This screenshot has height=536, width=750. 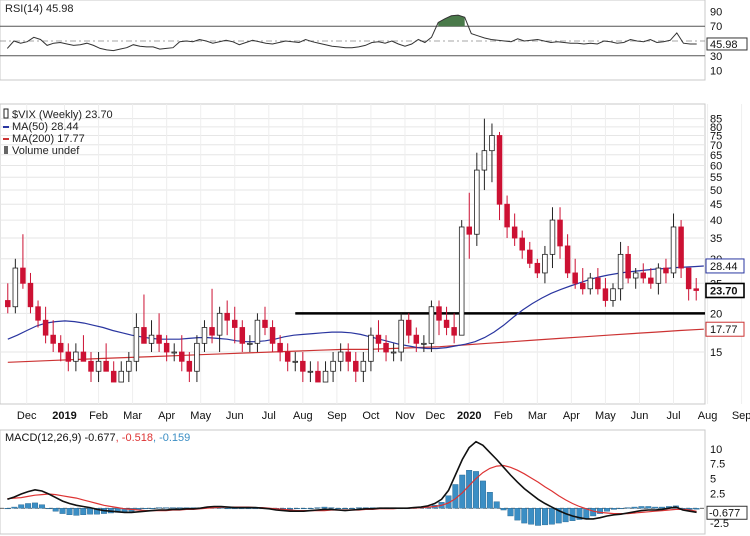 What do you see at coordinates (640, 416) in the screenshot?
I see `month-label: Jun` at bounding box center [640, 416].